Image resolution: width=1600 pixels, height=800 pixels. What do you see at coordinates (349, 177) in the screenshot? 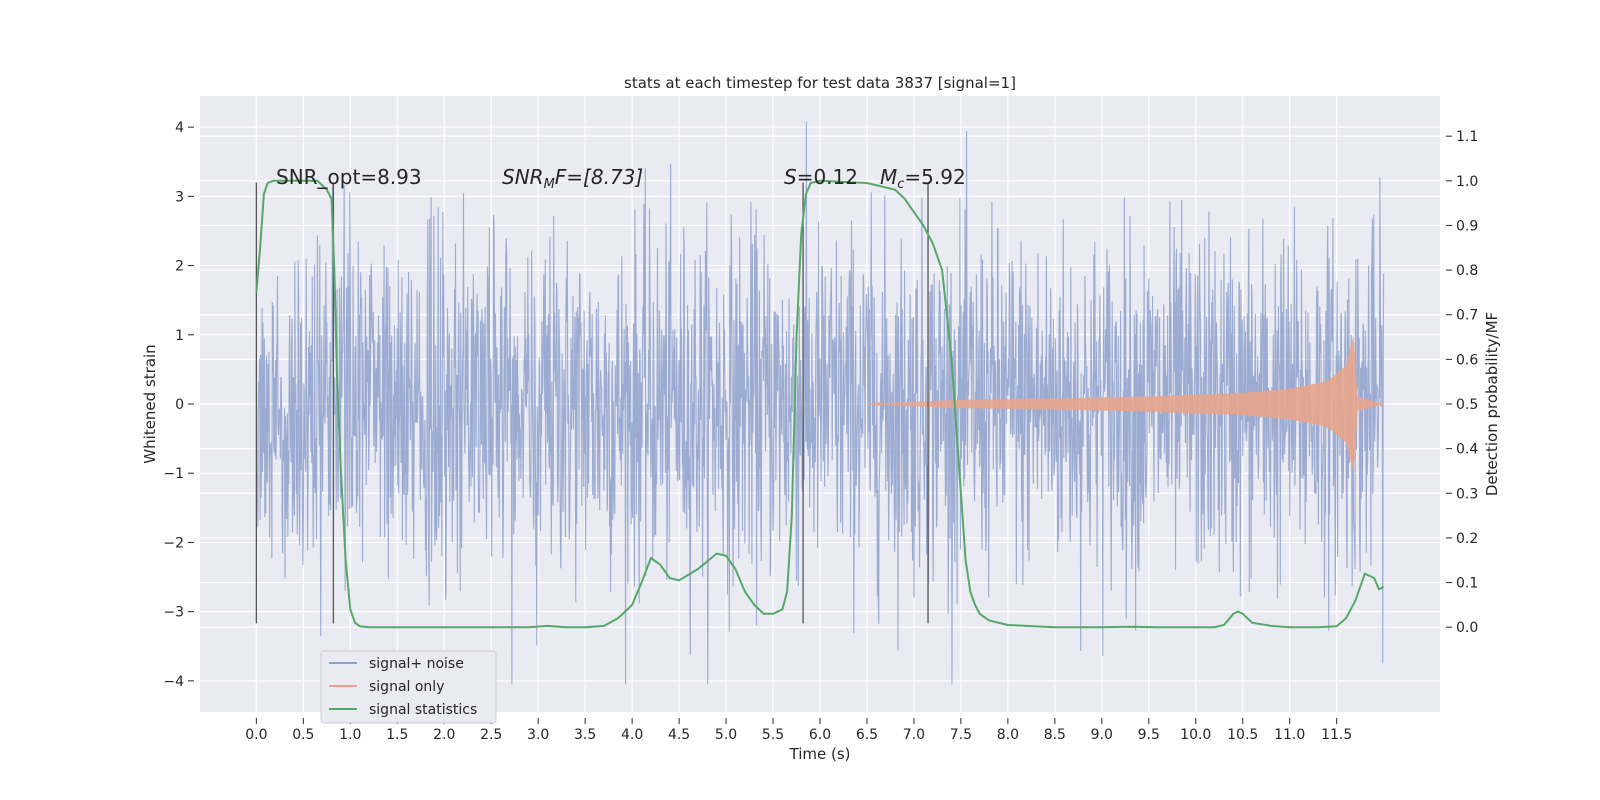
I see `annotation-snr-opt: SNR_opt=8.93` at bounding box center [349, 177].